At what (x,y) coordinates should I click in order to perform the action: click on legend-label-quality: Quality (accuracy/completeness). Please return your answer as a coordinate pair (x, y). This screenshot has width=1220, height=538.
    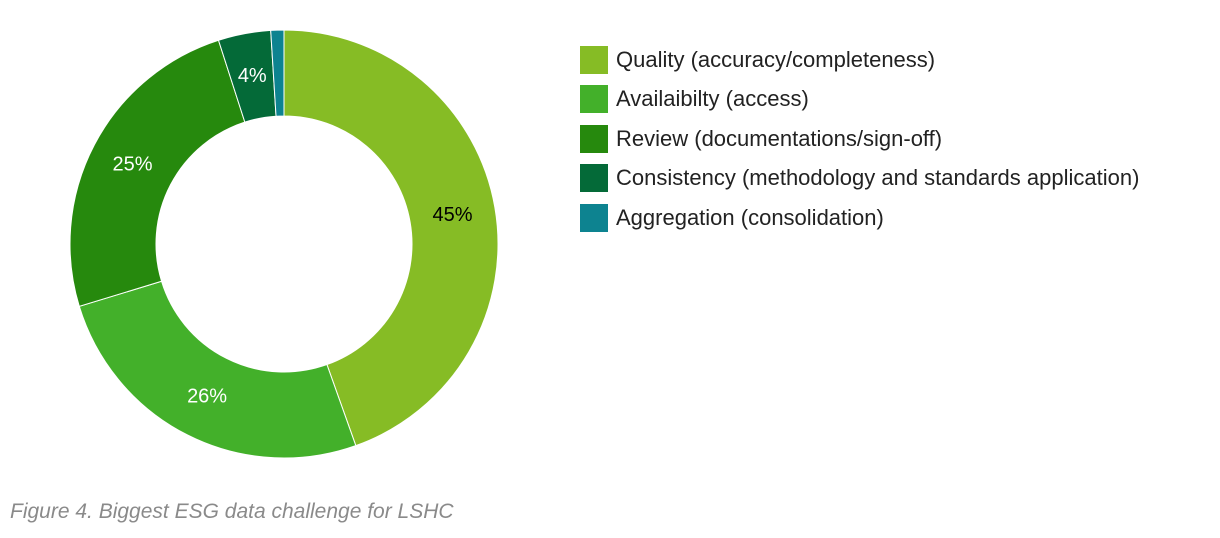
    Looking at the image, I should click on (776, 59).